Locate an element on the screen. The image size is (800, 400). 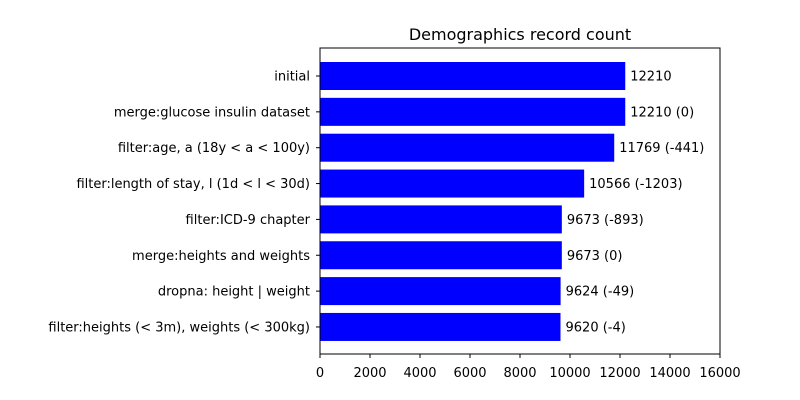
x-tick-label: 8000 is located at coordinates (519, 373).